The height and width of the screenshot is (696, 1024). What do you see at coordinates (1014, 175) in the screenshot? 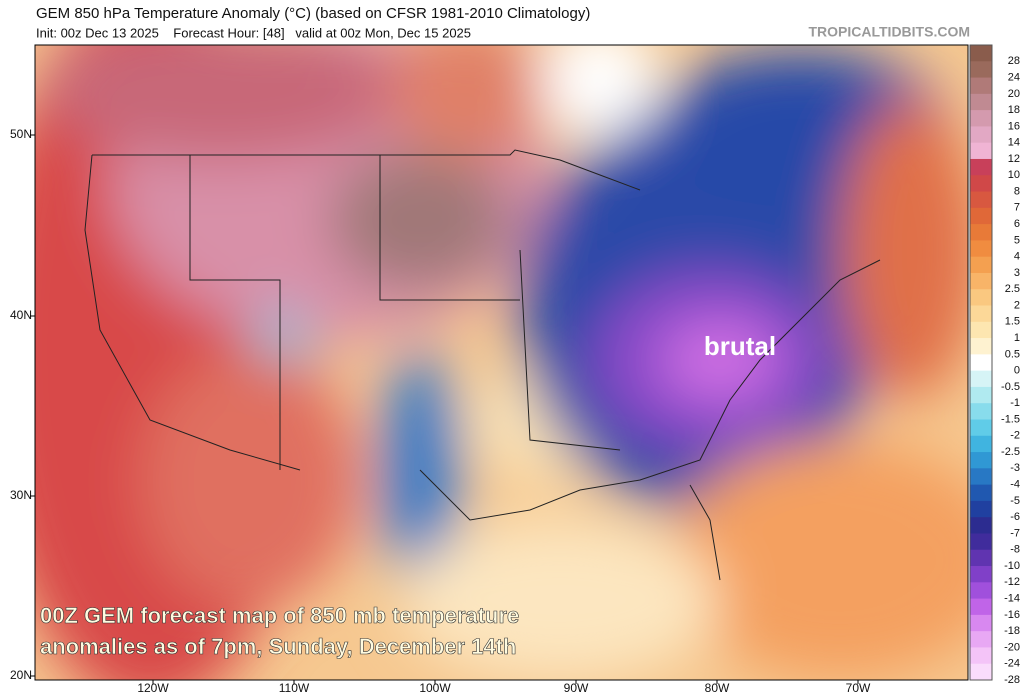
I see `colorbar-label: 10` at bounding box center [1014, 175].